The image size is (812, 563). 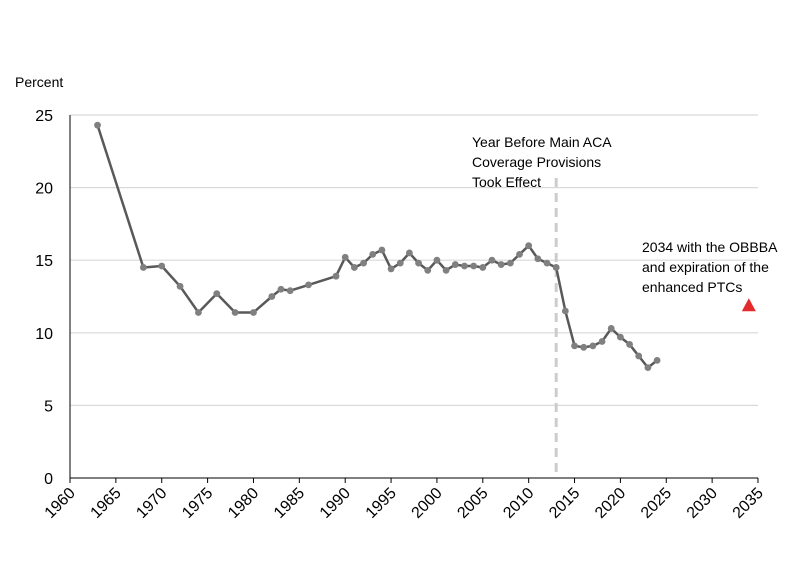 I want to click on projection-2034, so click(x=748, y=305).